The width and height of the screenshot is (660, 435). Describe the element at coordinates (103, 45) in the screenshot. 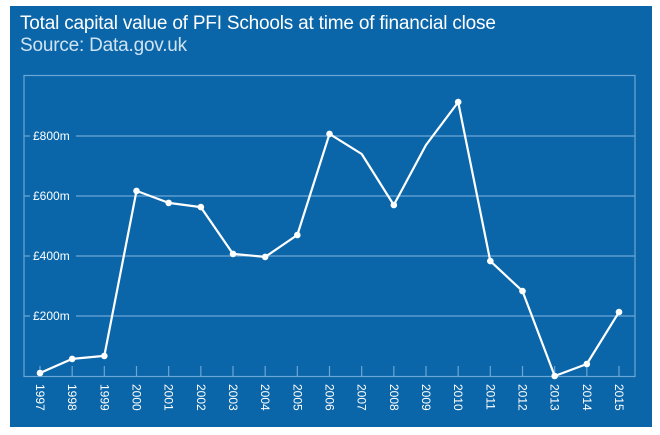

I see `chart-source: Source: Data.gov.uk` at that location.